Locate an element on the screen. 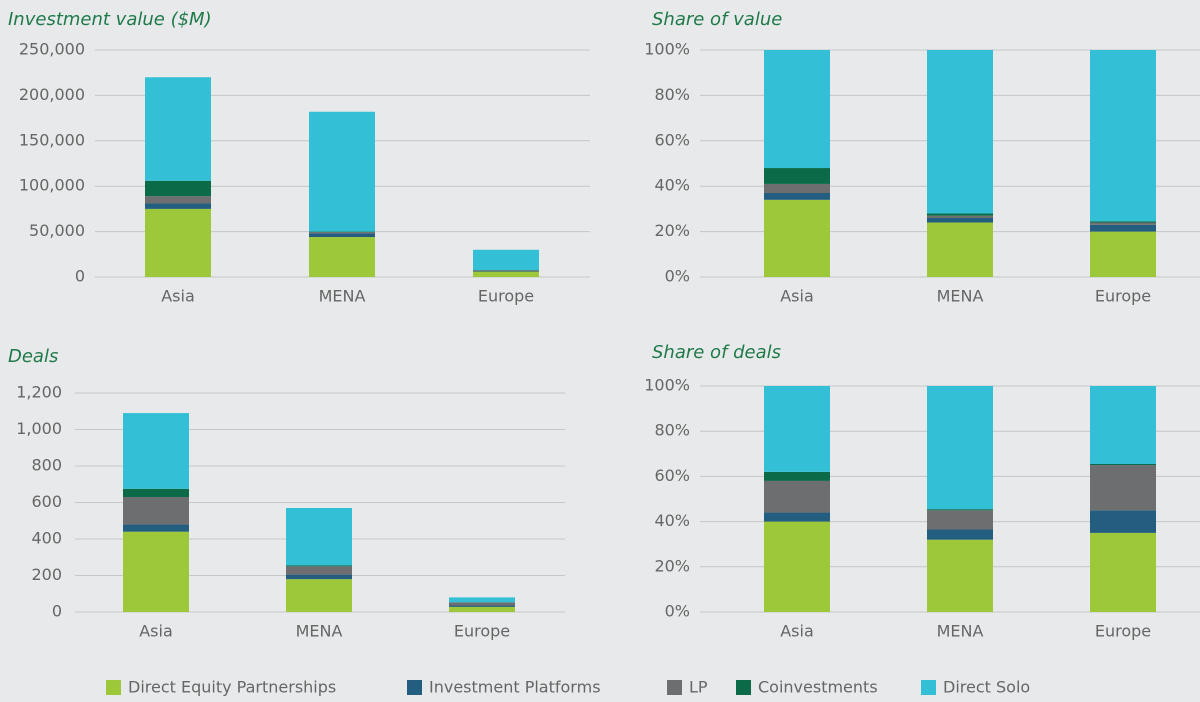  y-tick-label: 200 is located at coordinates (46, 574).